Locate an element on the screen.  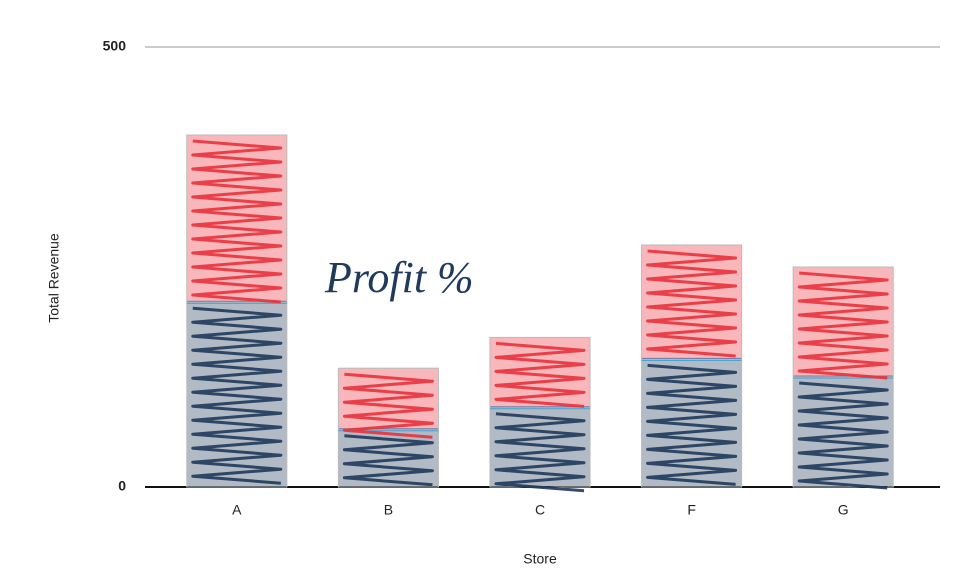
x-tick-label: C is located at coordinates (540, 510).